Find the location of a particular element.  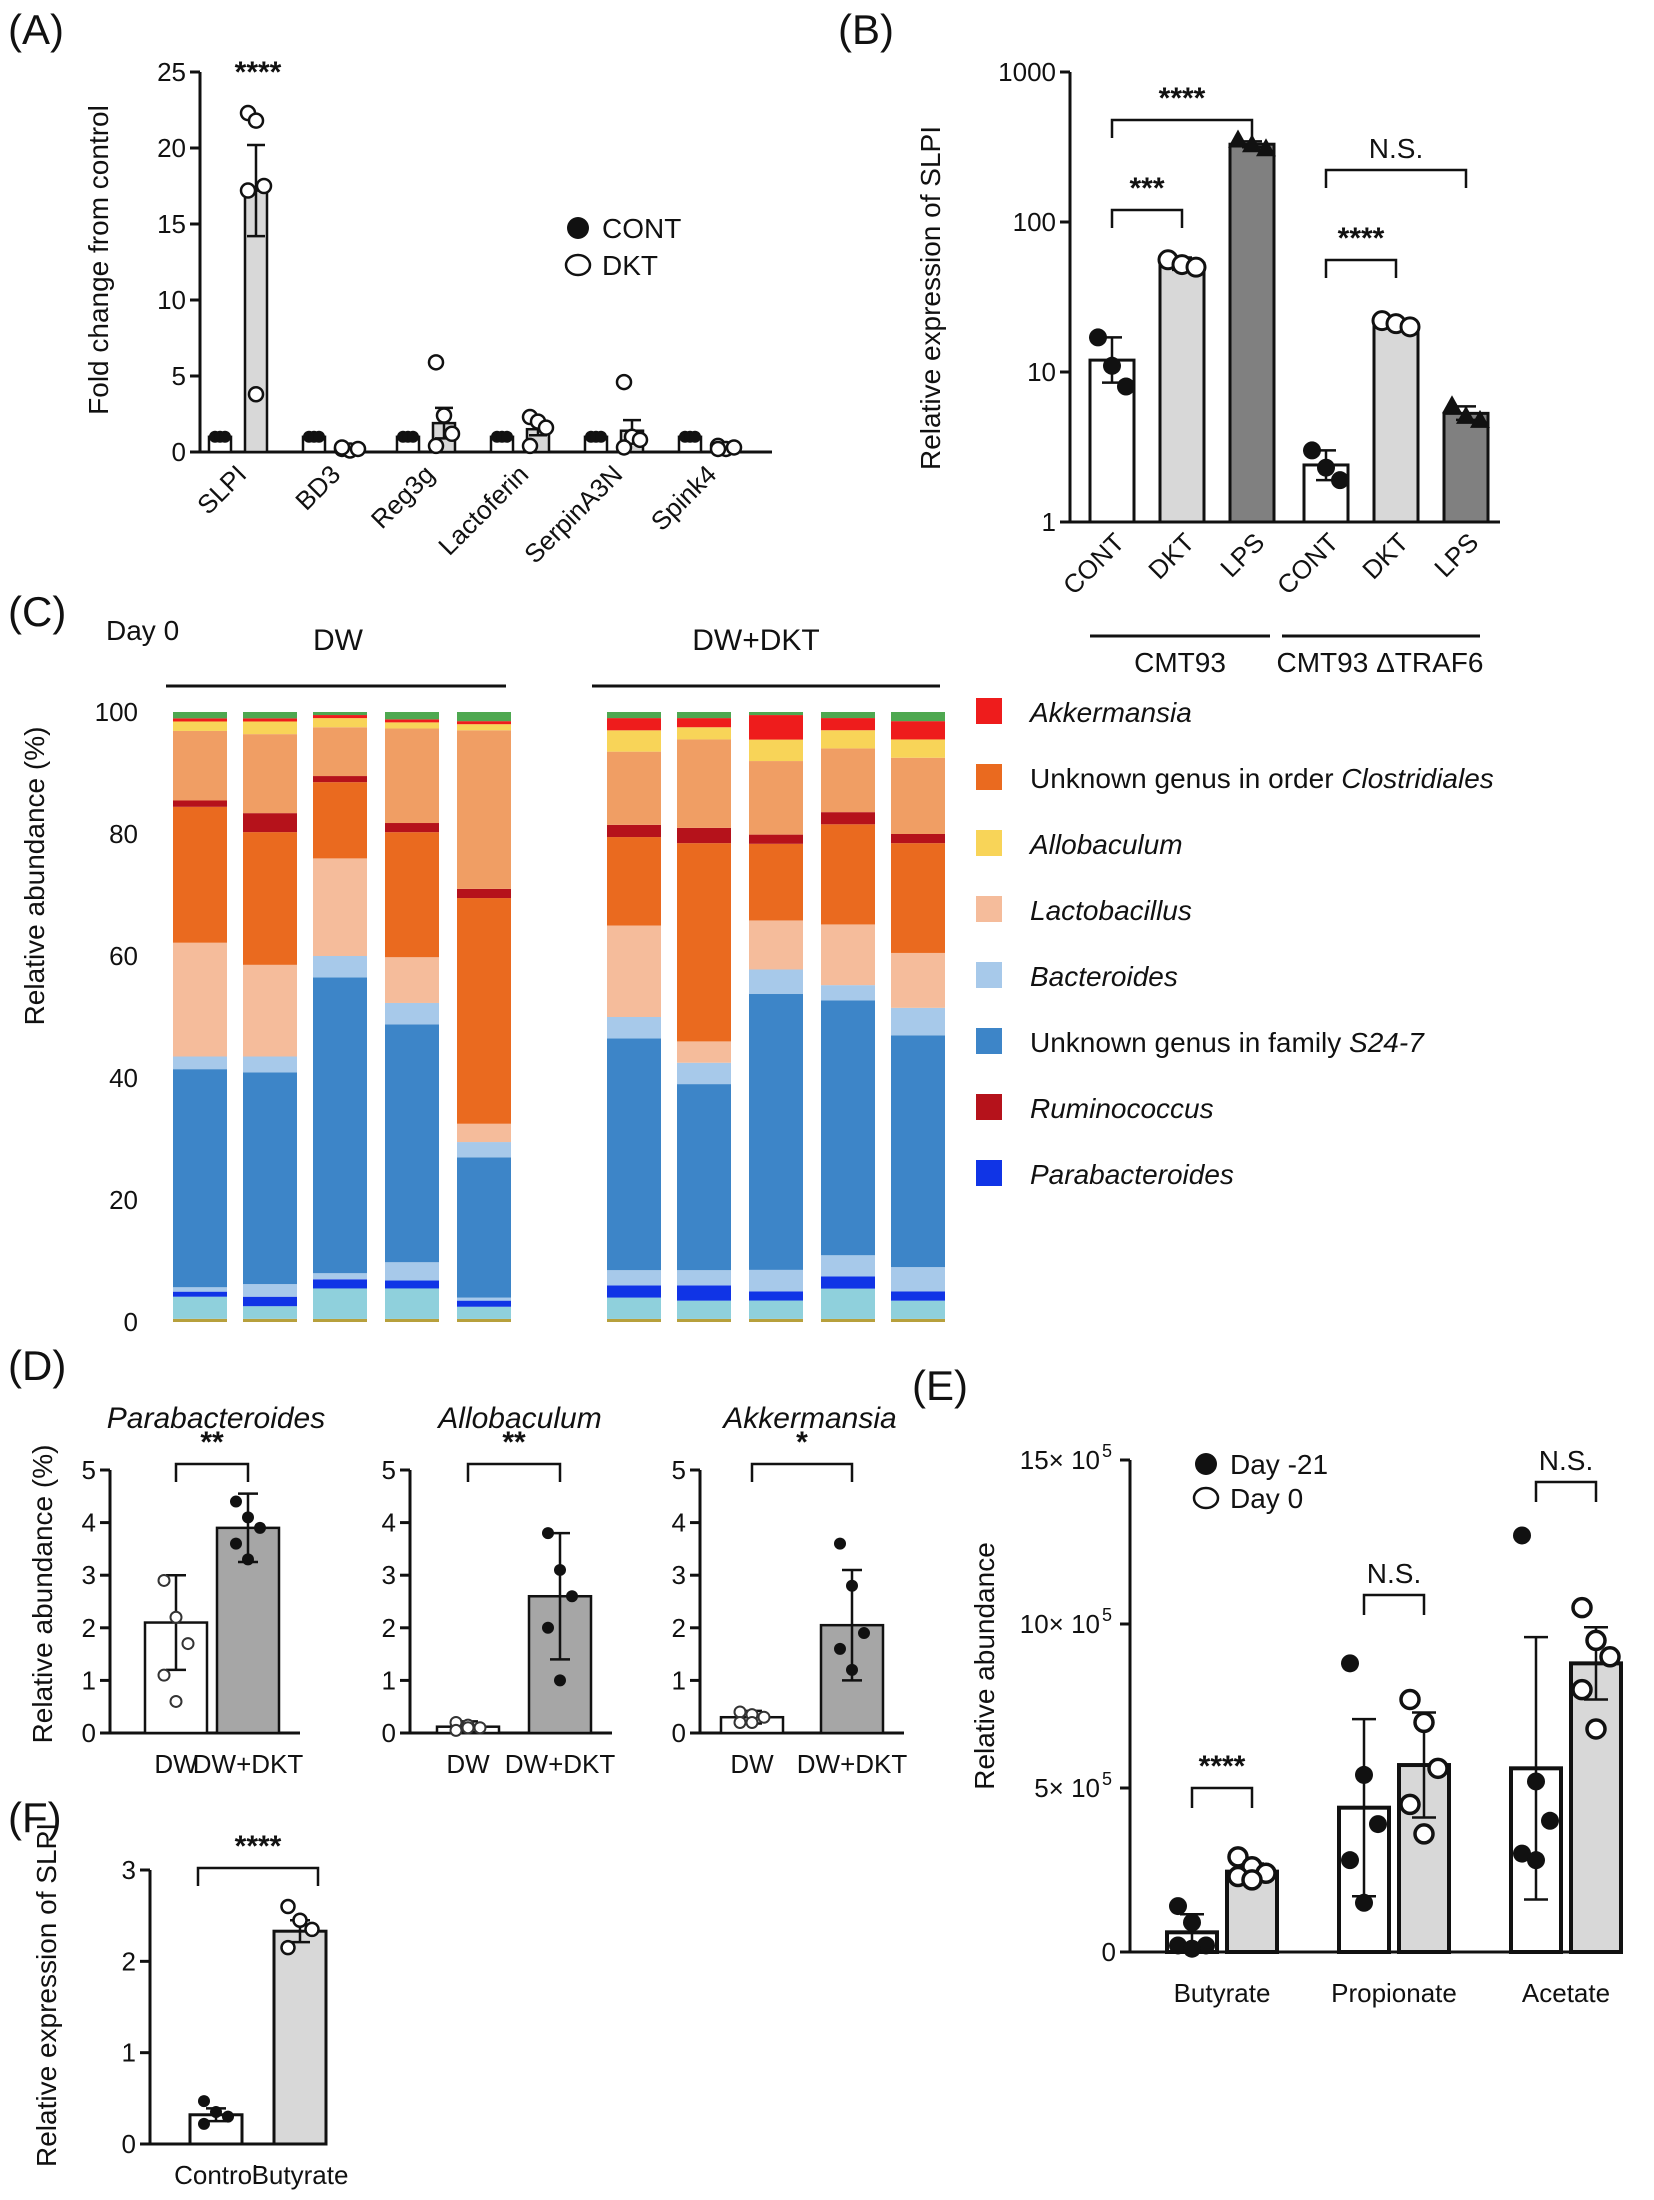

significance-cont-lps-label: **** is located at coordinates (1182, 98).